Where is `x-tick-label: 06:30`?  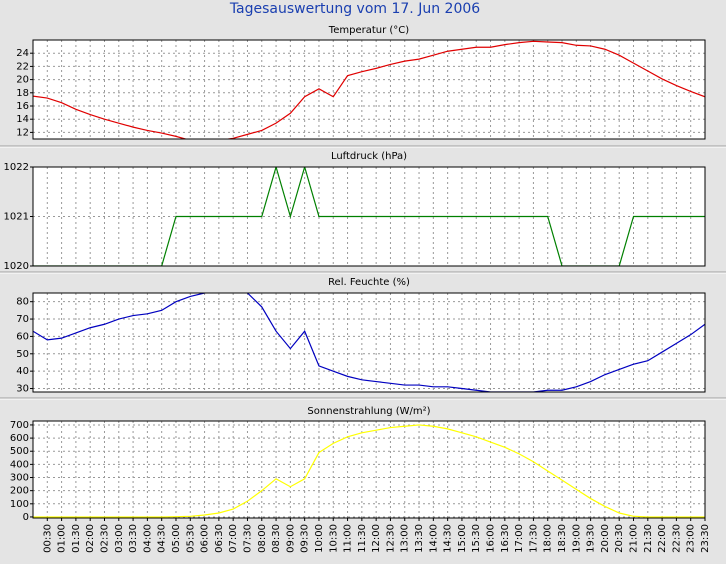
x-tick-label: 06:30 is located at coordinates (219, 538).